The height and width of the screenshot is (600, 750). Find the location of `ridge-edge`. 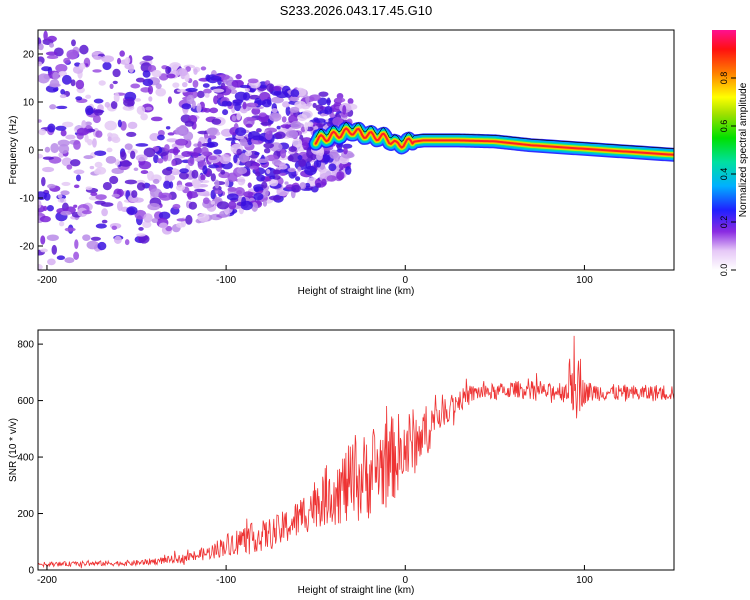

ridge-edge is located at coordinates (494, 136).